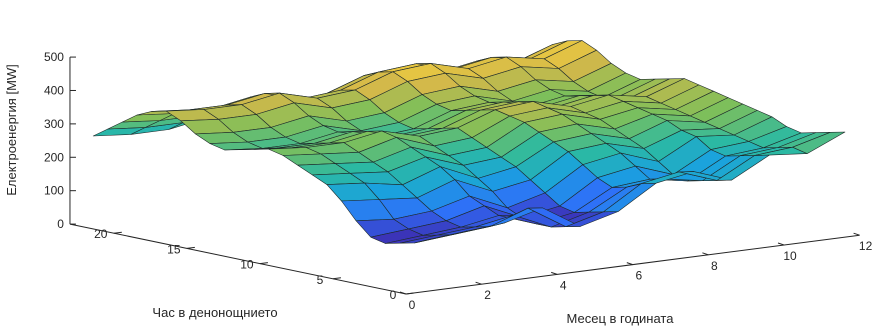 The height and width of the screenshot is (329, 884). What do you see at coordinates (54, 124) in the screenshot?
I see `z-tick-label: 300` at bounding box center [54, 124].